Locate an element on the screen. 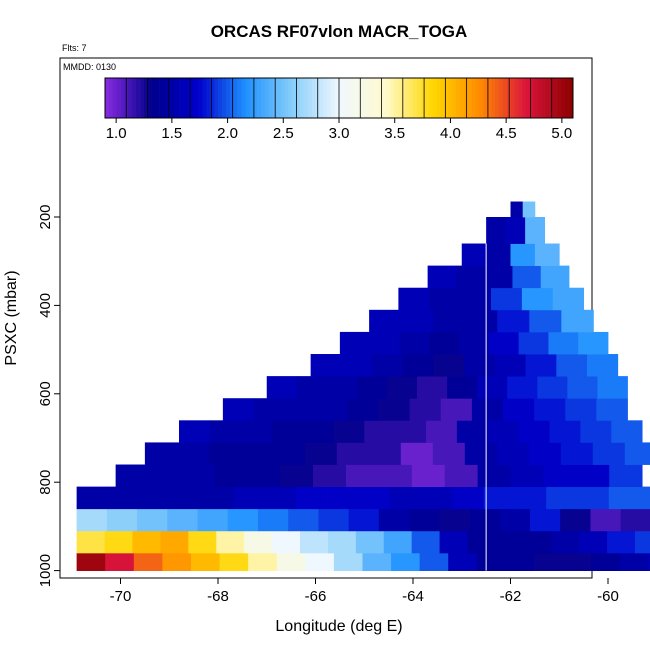 This screenshot has width=650, height=650. y-tick-label: 1000 is located at coordinates (45, 570).